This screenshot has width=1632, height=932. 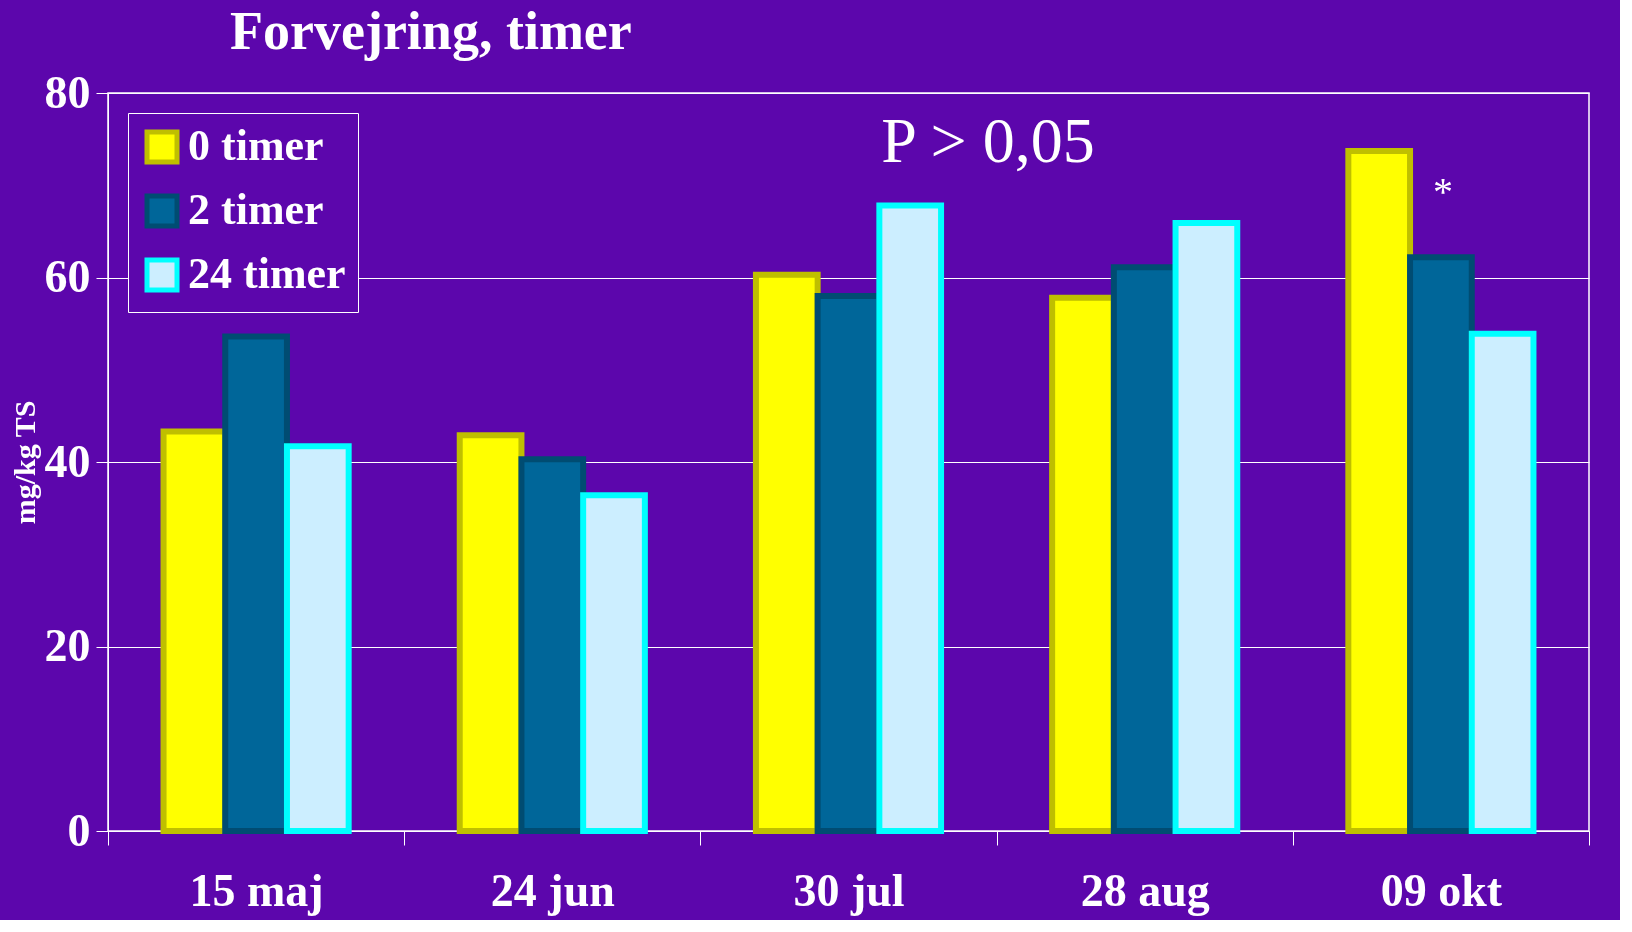 What do you see at coordinates (988, 140) in the screenshot?
I see `annotation: P > 0,05` at bounding box center [988, 140].